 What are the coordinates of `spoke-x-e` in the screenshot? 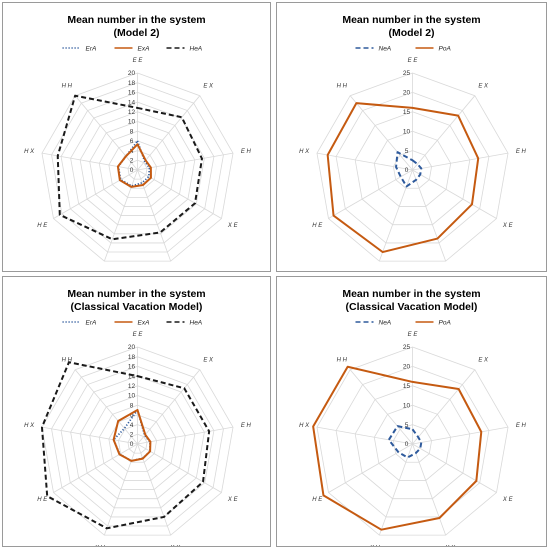 It's located at (454, 468).